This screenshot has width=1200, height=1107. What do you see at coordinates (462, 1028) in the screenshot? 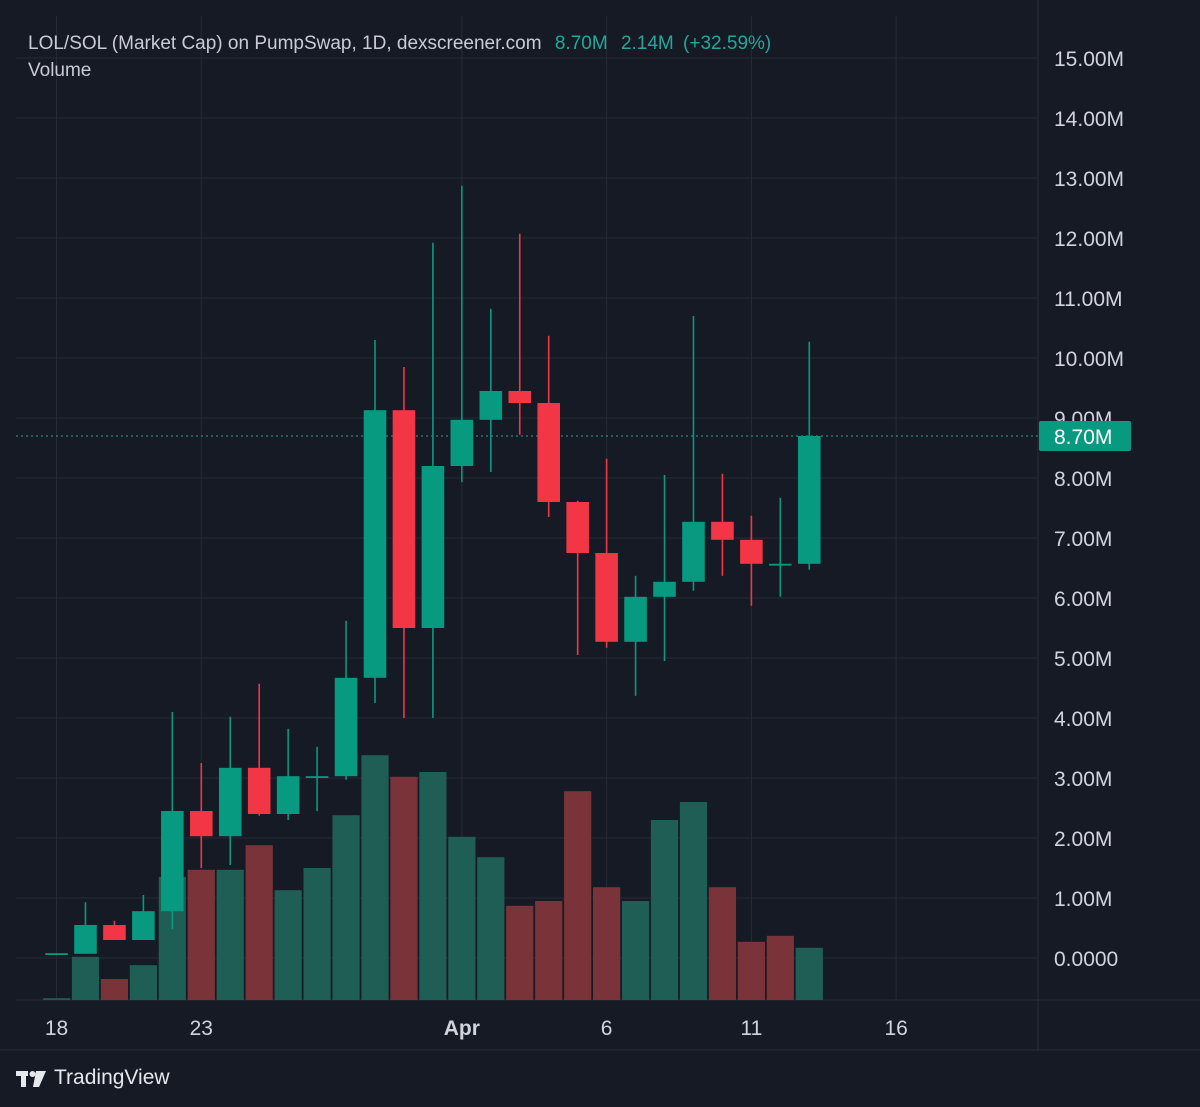
I see `x-tick-label: Apr` at bounding box center [462, 1028].